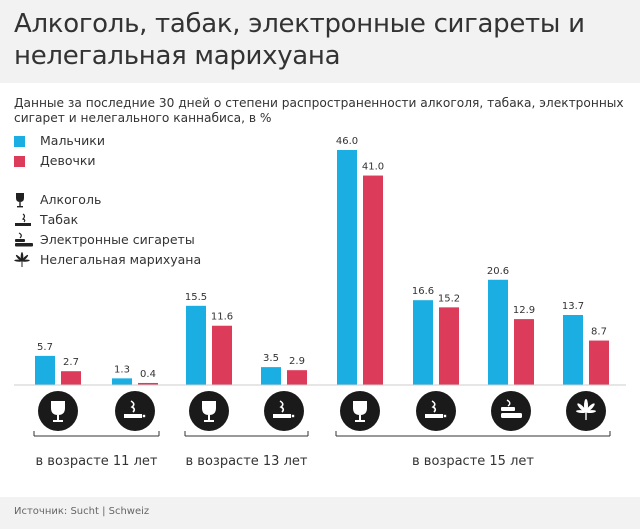 Image resolution: width=640 pixels, height=529 pixels. I want to click on legend-label-tobacco: Табак, so click(59, 219).